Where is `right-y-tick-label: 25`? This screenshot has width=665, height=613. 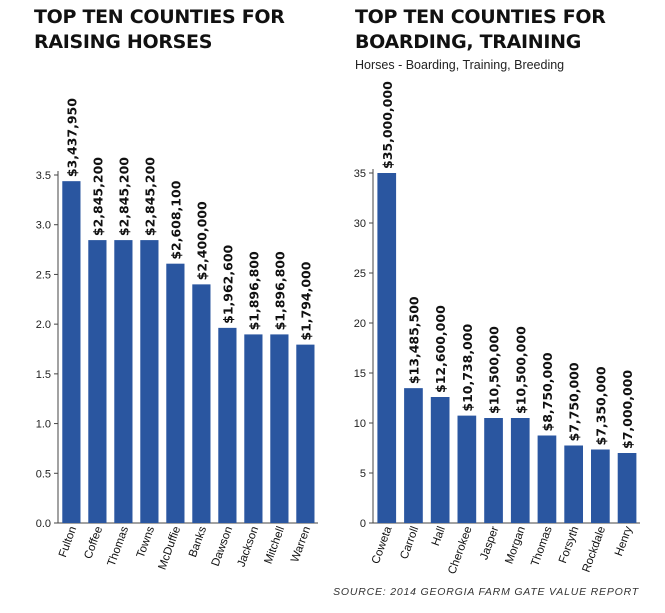
right-y-tick-label: 25 is located at coordinates (360, 274).